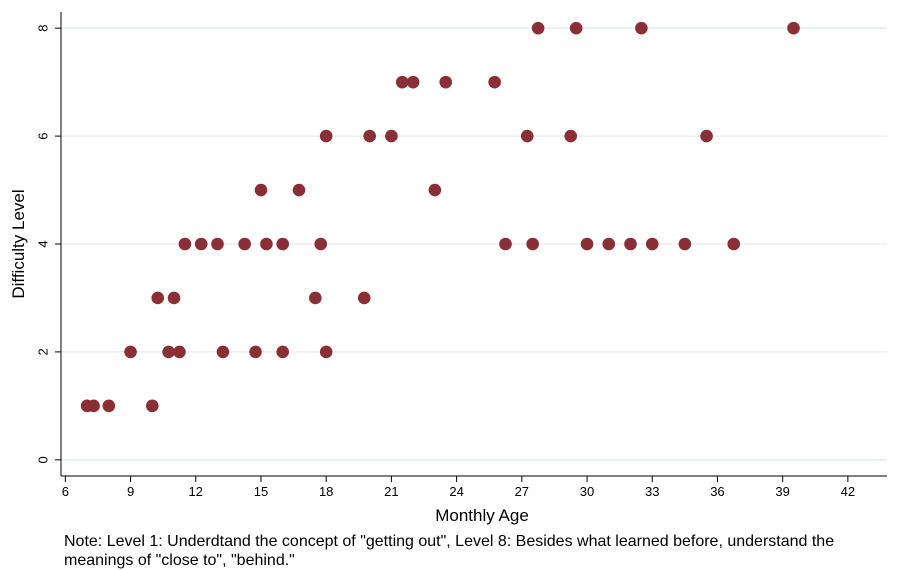 The image size is (902, 571). I want to click on x-tick-label-8: 30, so click(587, 491).